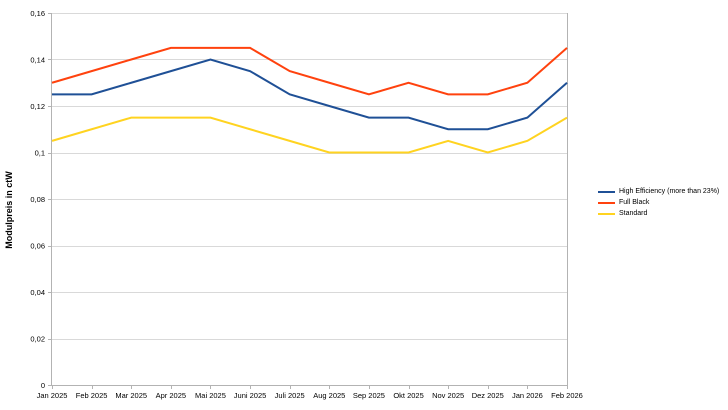  Describe the element at coordinates (658, 214) in the screenshot. I see `legend-entry: Standard` at that location.